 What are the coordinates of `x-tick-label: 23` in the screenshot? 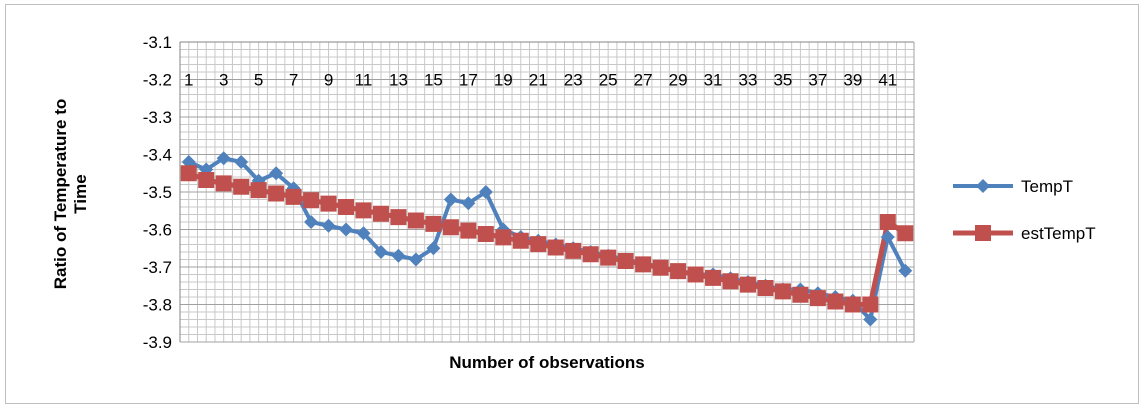 It's located at (573, 80).